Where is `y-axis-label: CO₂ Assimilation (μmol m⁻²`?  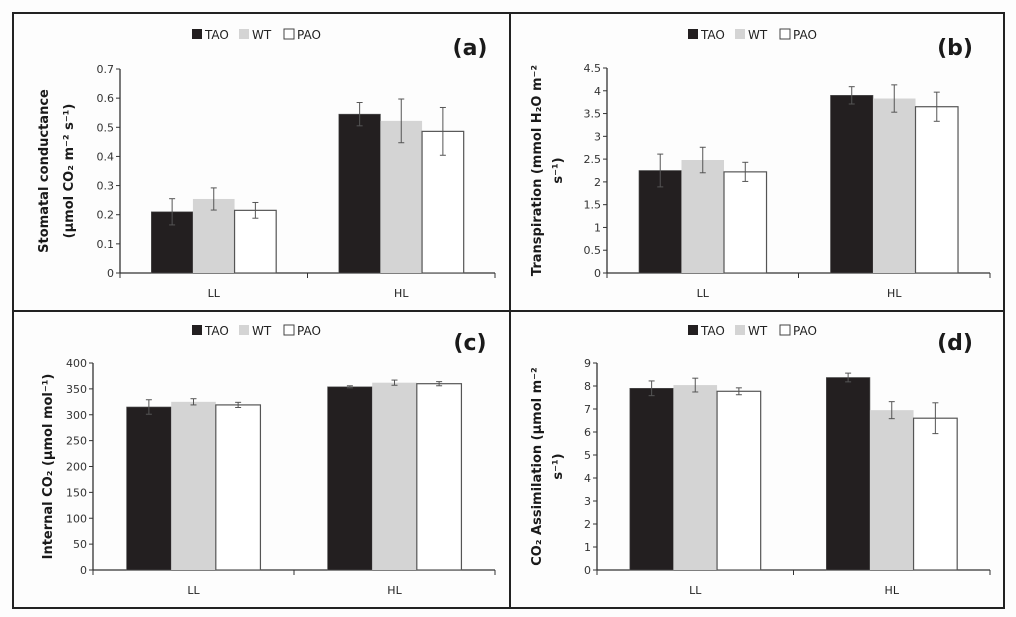 y-axis-label: CO₂ Assimilation (μmol m⁻² is located at coordinates (537, 466).